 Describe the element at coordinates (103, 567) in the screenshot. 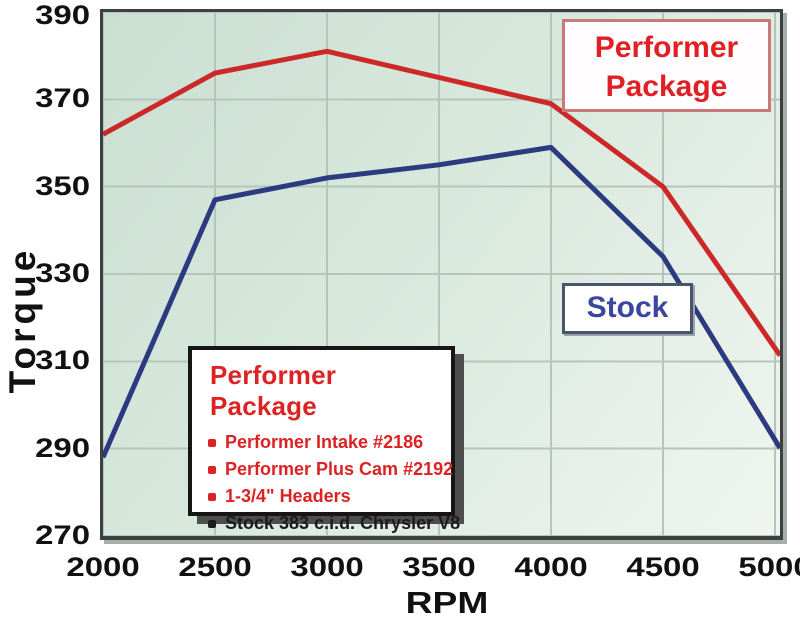

I see `x-tick-label: 2000` at that location.